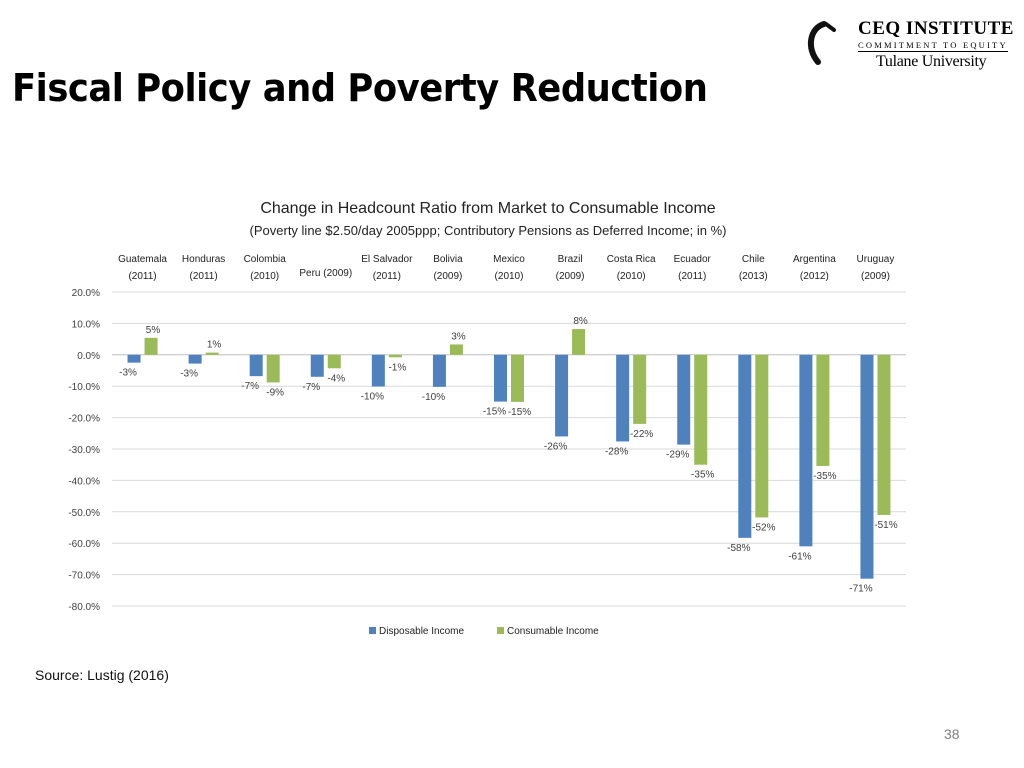 The width and height of the screenshot is (1024, 768). Describe the element at coordinates (84, 576) in the screenshot. I see `y-tick-label: -70.0%` at that location.